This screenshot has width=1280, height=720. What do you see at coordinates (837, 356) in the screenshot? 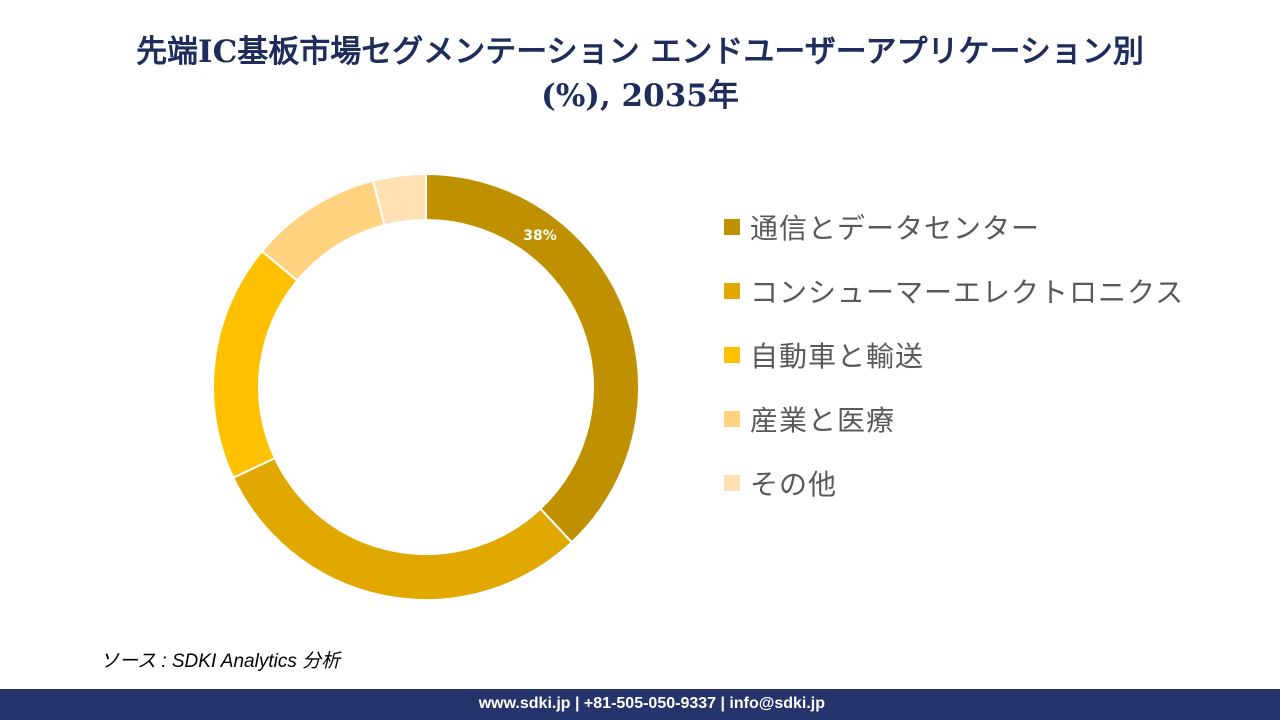
I see `legend-label: 自動車と輸送` at bounding box center [837, 356].